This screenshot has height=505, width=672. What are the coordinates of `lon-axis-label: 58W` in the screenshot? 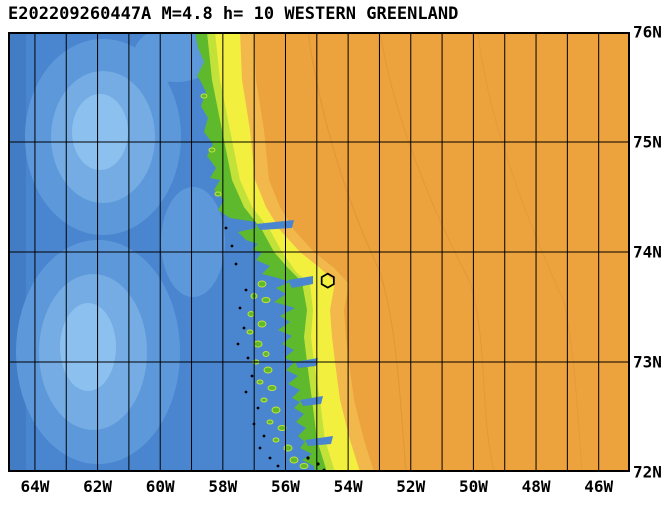 It's located at (223, 486).